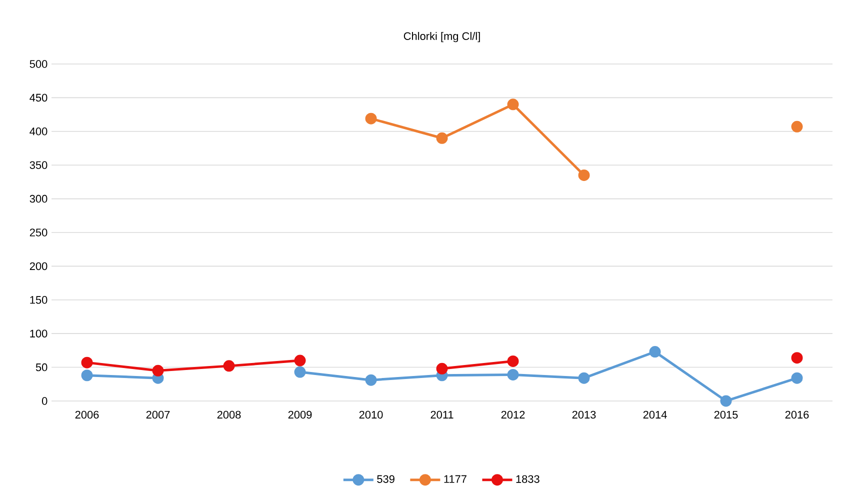  Describe the element at coordinates (87, 414) in the screenshot. I see `x-tick-label: 2006` at that location.